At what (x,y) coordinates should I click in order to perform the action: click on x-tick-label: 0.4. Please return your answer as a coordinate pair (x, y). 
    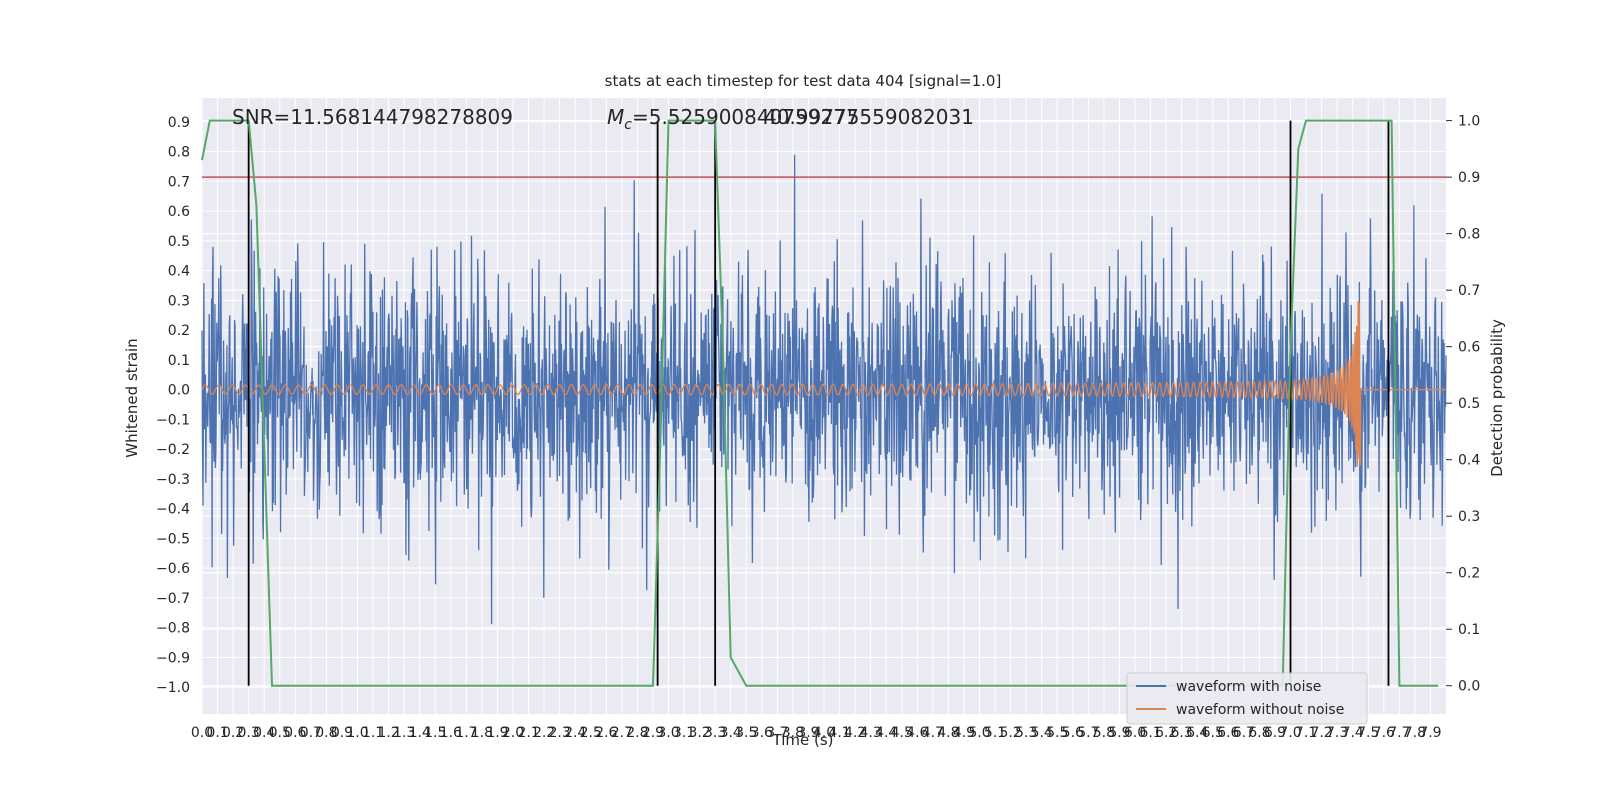
    Looking at the image, I should click on (264, 733).